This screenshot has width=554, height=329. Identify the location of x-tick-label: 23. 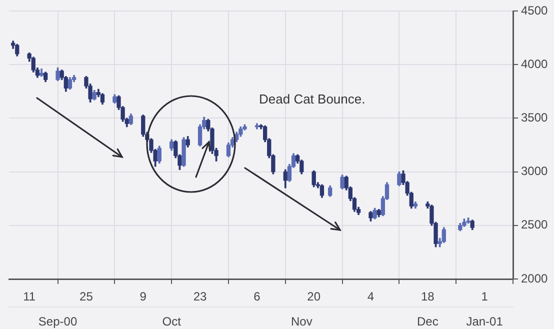
(200, 297).